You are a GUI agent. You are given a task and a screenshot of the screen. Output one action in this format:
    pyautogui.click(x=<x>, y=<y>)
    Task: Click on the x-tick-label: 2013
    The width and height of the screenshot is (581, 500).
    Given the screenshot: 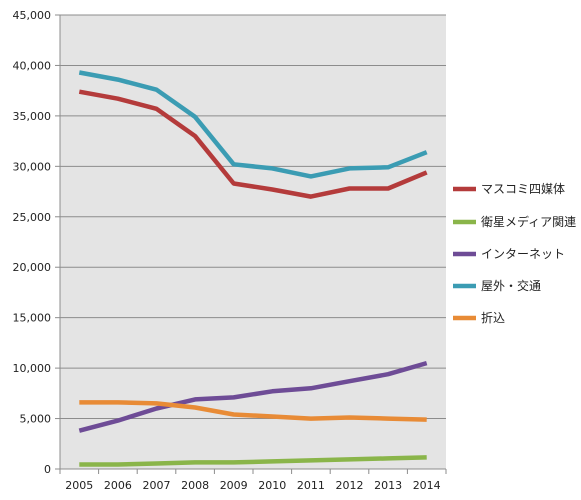 What is the action you would take?
    pyautogui.click(x=388, y=485)
    